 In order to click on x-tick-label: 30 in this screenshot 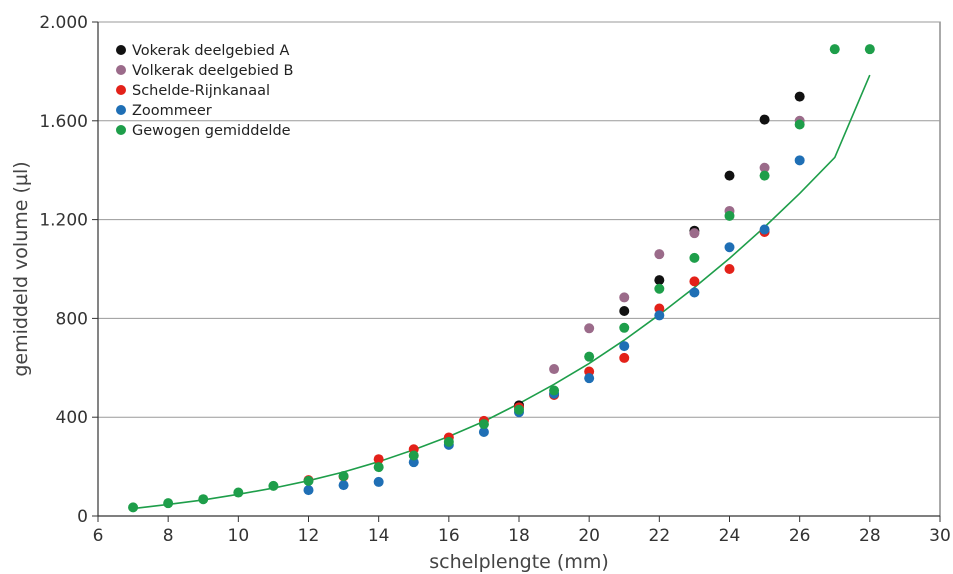, I will do `click(940, 536)`.